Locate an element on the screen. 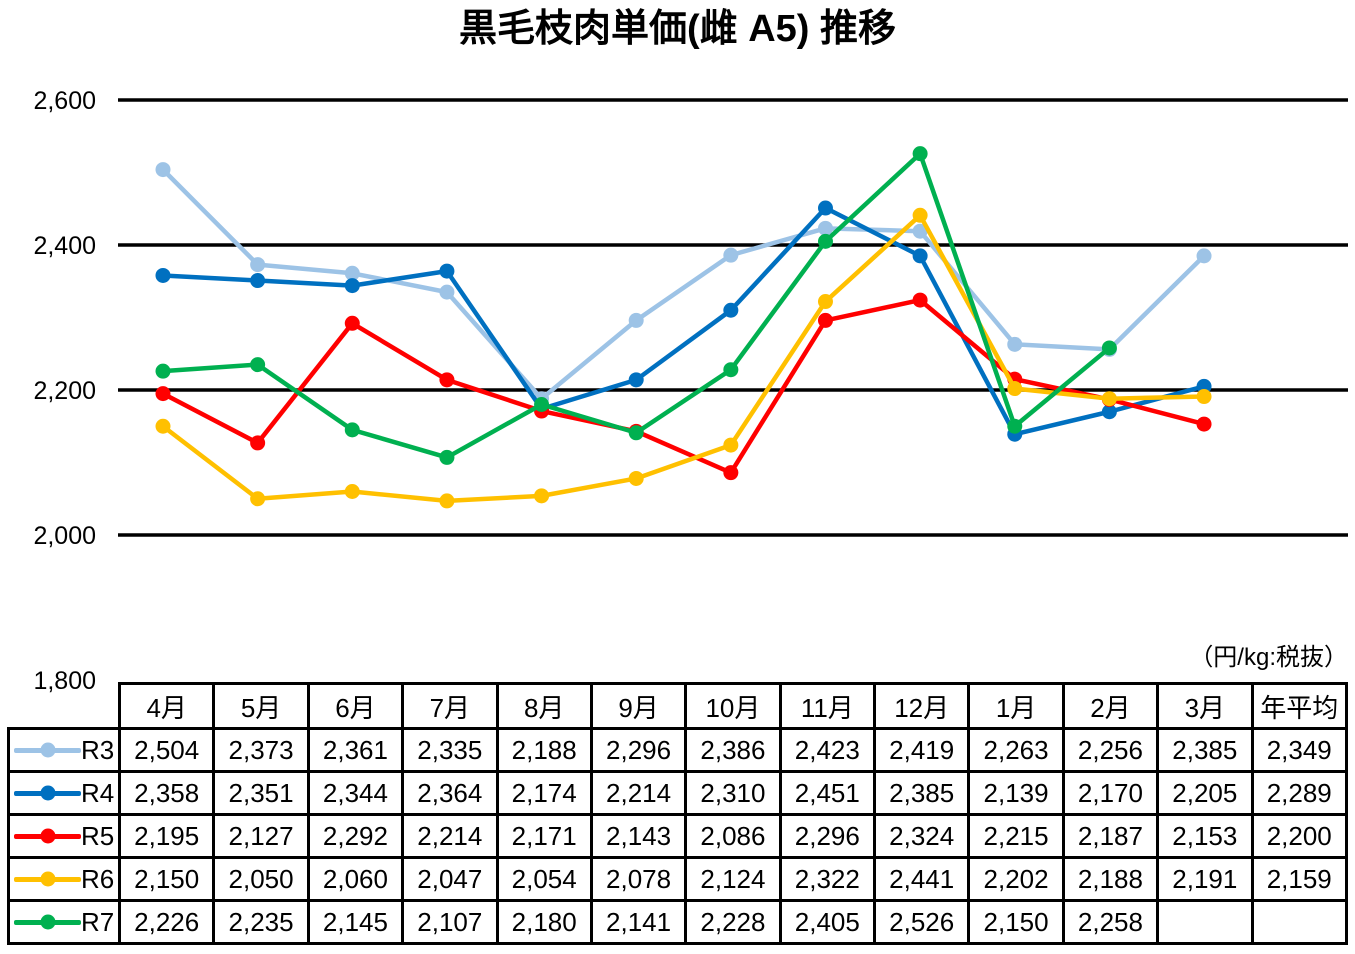  value-cell: 2,385 is located at coordinates (1205, 750).